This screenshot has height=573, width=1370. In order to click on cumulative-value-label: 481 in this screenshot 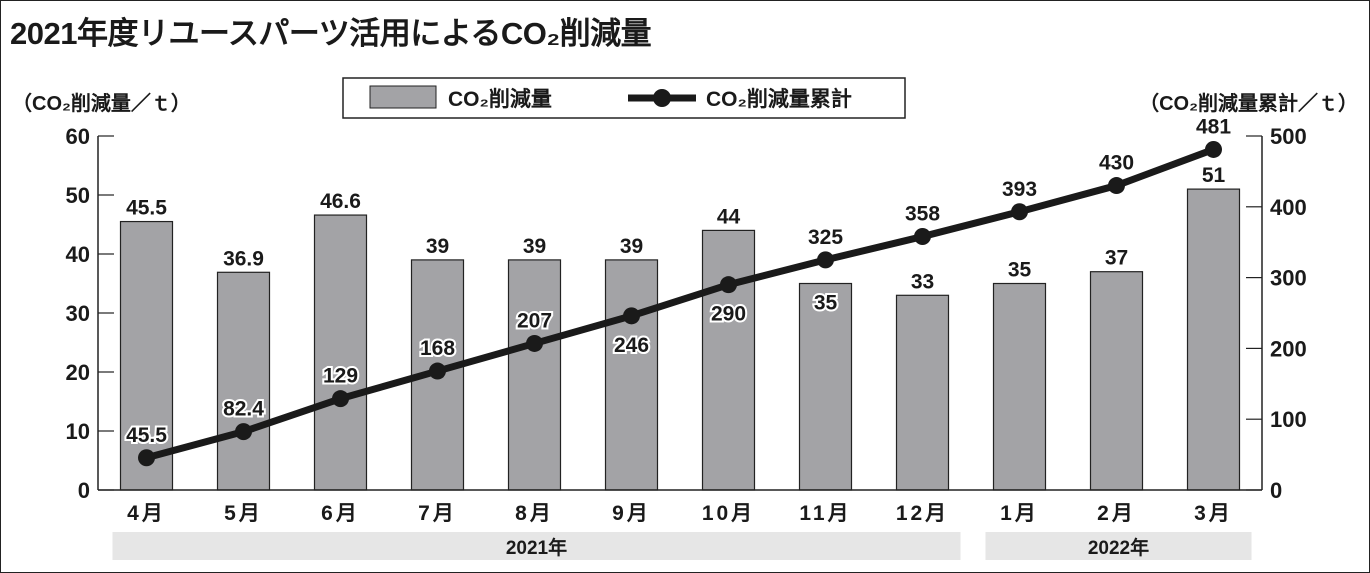, I will do `click(1213, 126)`.